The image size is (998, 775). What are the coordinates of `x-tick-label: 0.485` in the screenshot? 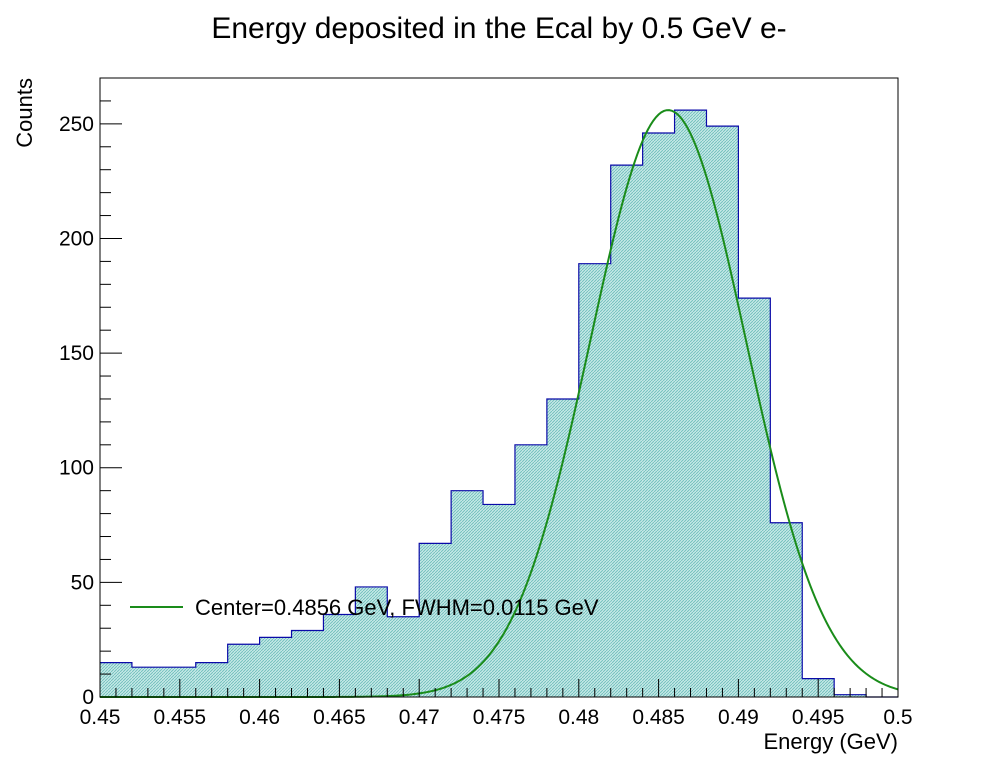 It's located at (658, 717).